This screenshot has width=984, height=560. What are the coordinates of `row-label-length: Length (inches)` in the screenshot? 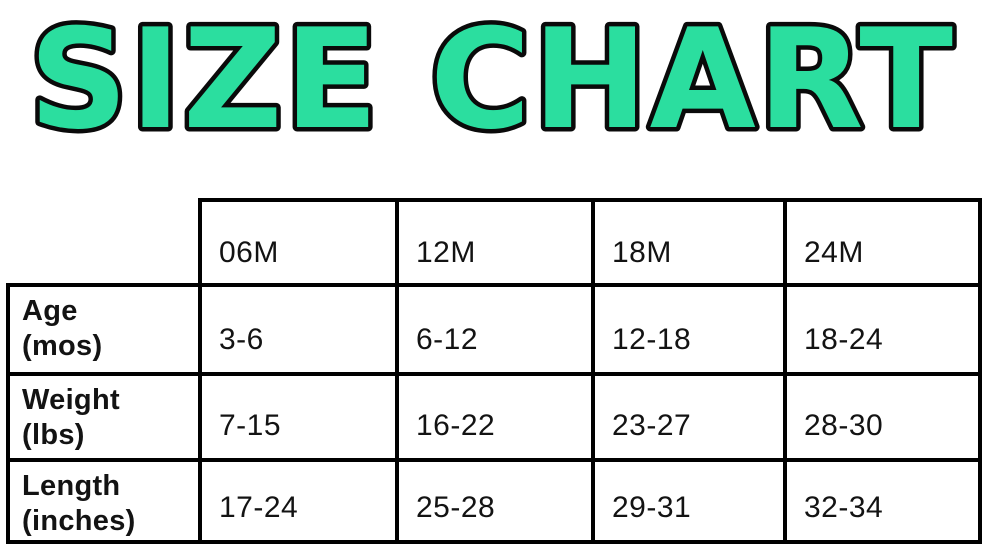 It's located at (104, 501).